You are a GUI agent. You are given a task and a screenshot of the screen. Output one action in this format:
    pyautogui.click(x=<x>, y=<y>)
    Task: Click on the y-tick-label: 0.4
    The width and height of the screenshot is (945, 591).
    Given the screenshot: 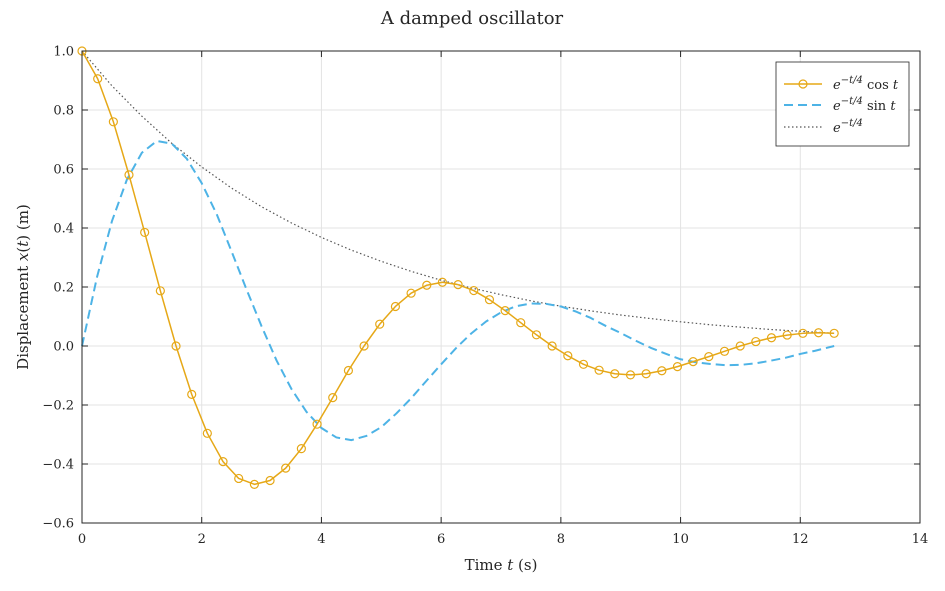 What is the action you would take?
    pyautogui.click(x=63, y=229)
    